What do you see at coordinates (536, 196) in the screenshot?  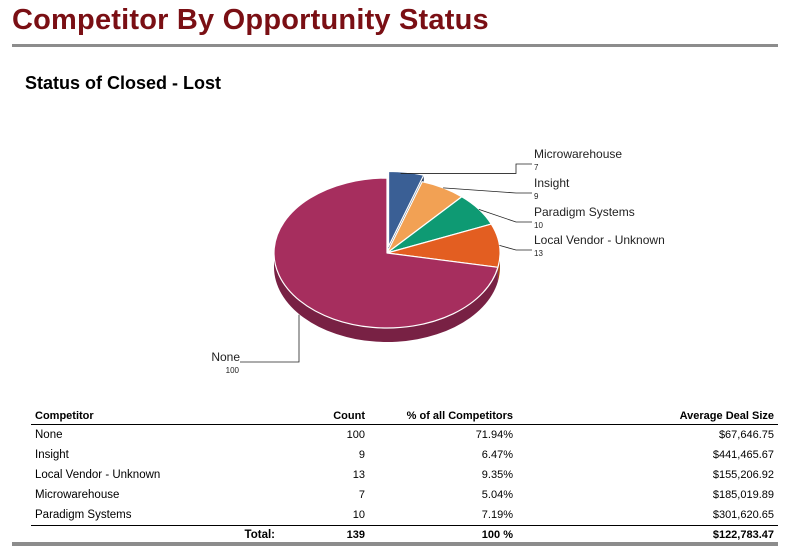 I see `slice-value-label: 9` at bounding box center [536, 196].